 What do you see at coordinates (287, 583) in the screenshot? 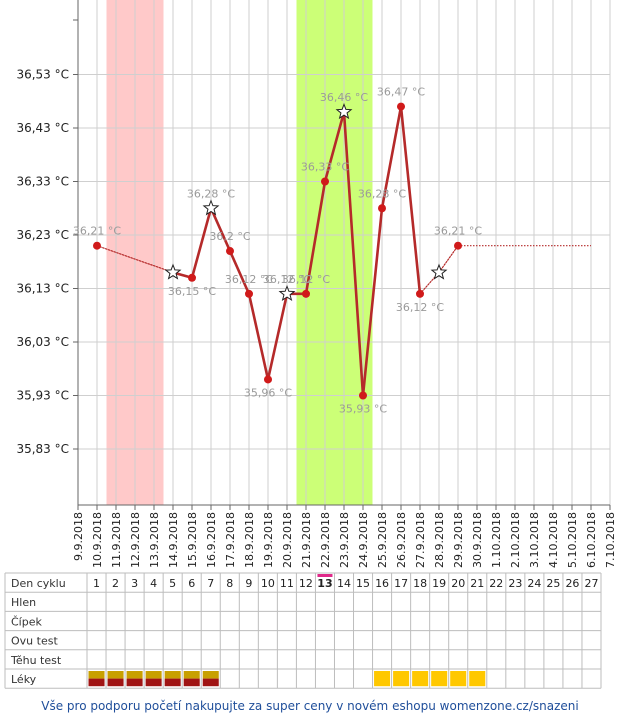
I see `cycle-day-number: 11` at bounding box center [287, 583].